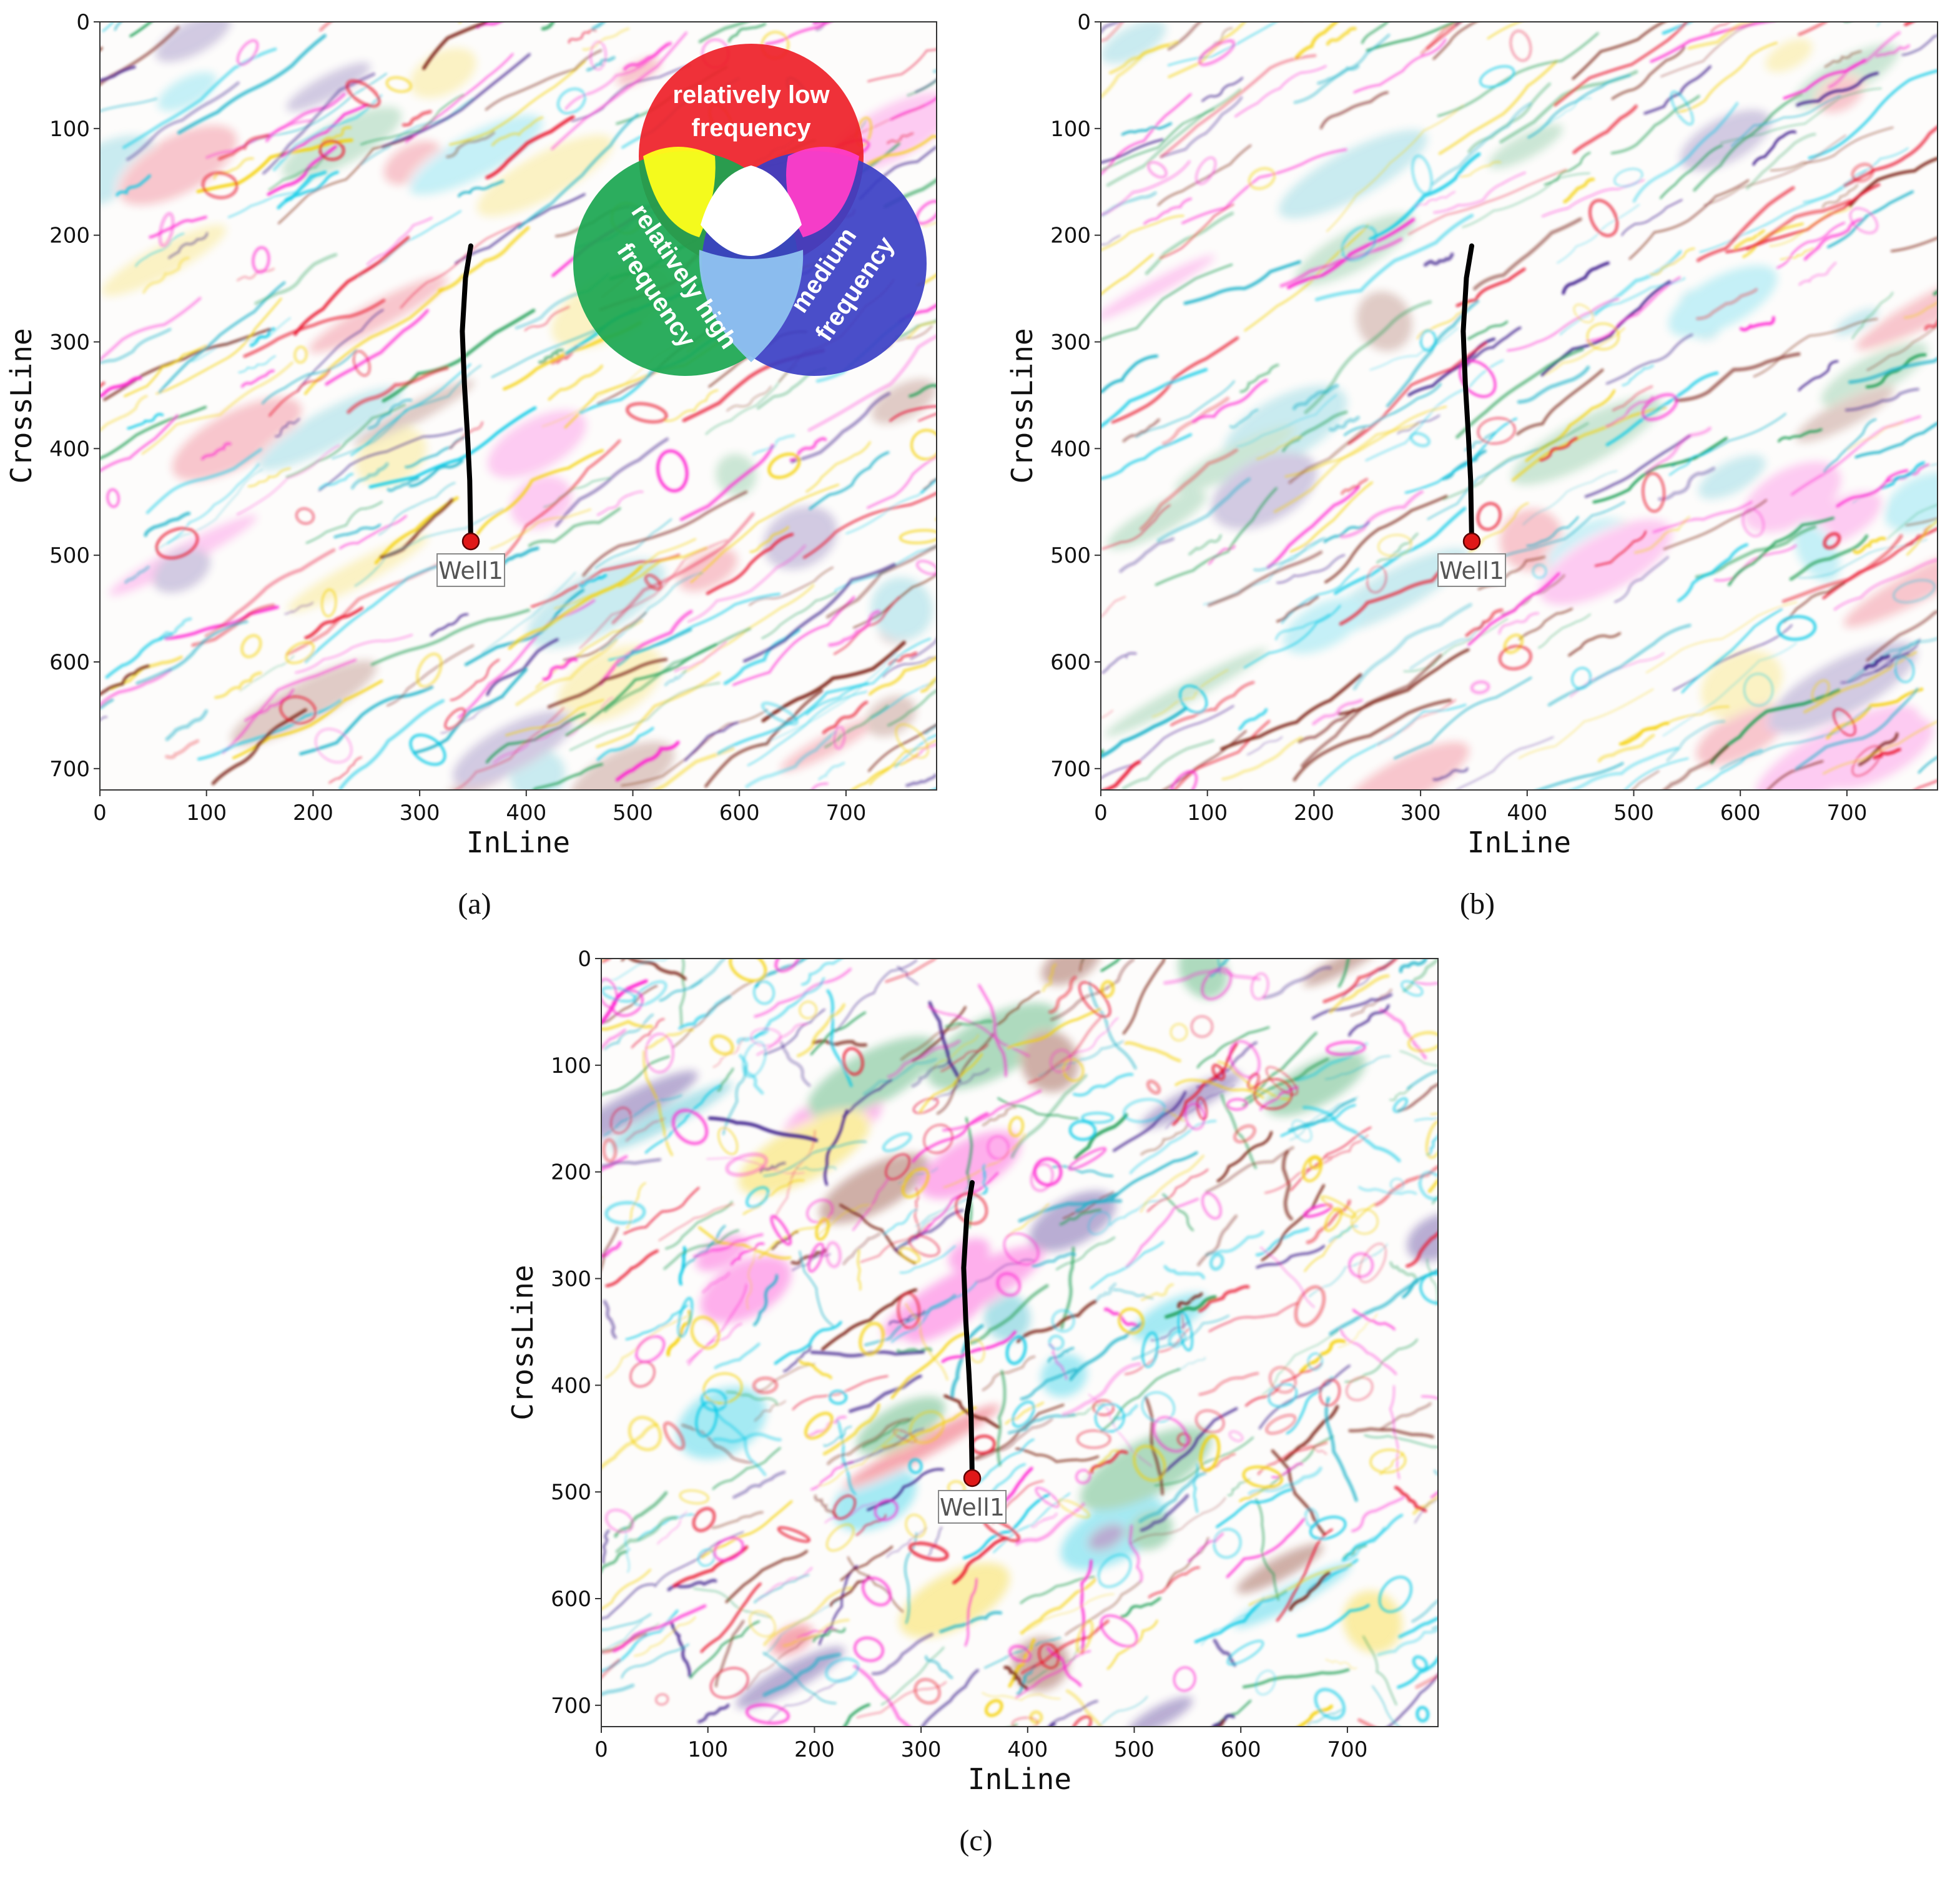 The height and width of the screenshot is (1884, 1960). Describe the element at coordinates (474, 903) in the screenshot. I see `panel-caption: (a)` at that location.